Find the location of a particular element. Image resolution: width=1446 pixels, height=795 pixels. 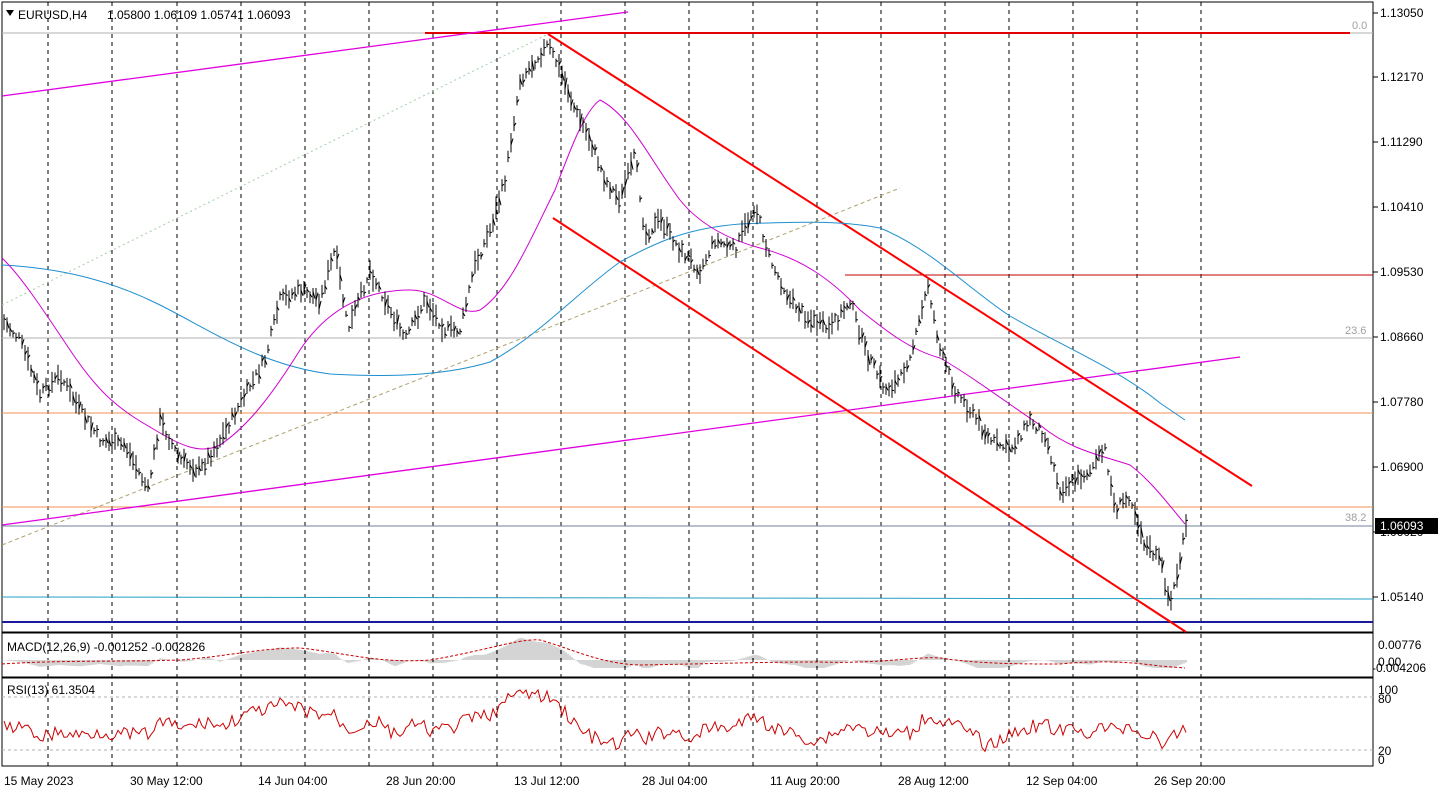

upper-trendline-magenta is located at coordinates (315, 54).